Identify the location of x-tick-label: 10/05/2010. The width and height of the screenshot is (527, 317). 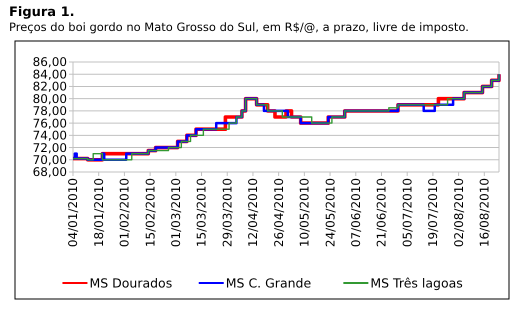
(305, 213).